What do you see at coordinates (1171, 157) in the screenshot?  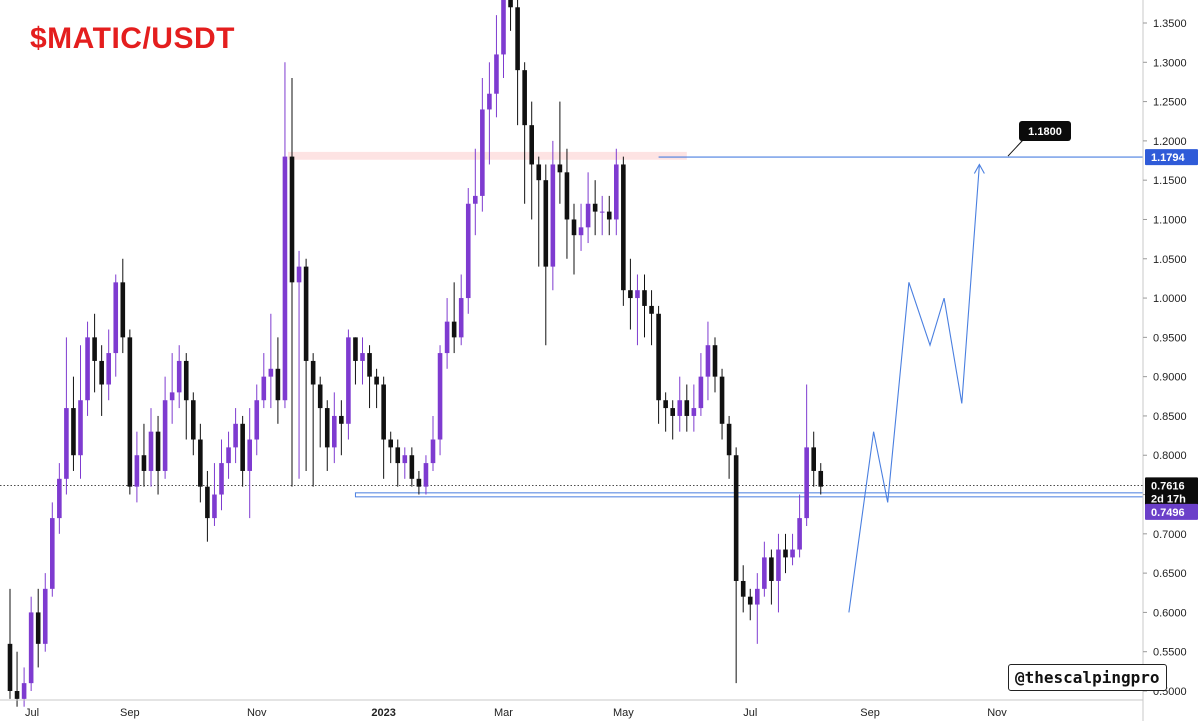 I see `resistance-price-tag: 1.1794` at bounding box center [1171, 157].